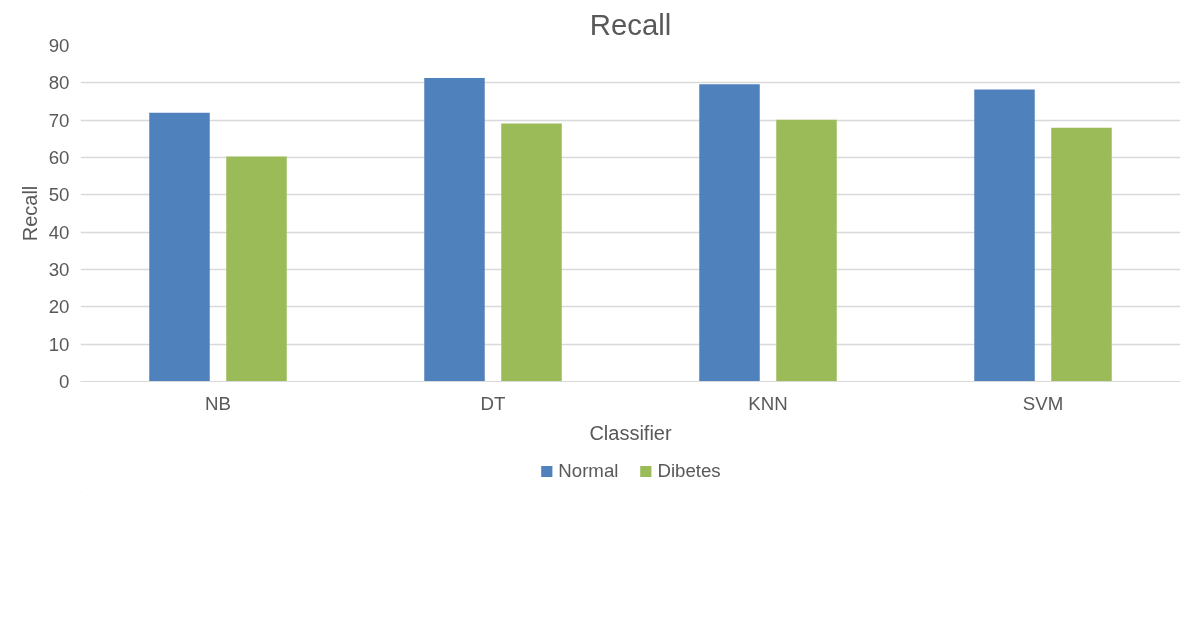  I want to click on y-tick-label: 10, so click(59, 344).